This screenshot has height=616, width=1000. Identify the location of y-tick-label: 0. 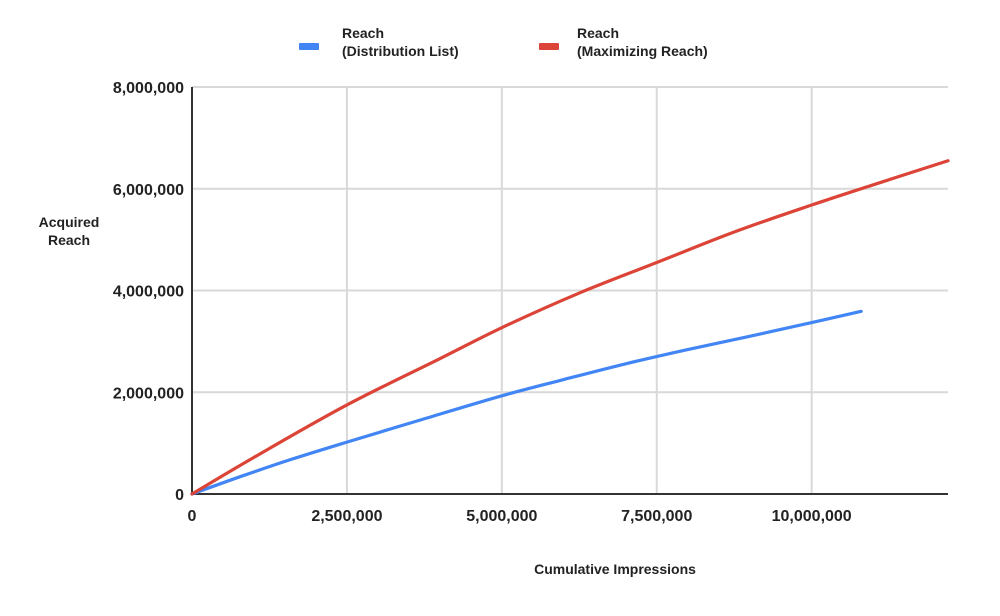
(179, 495).